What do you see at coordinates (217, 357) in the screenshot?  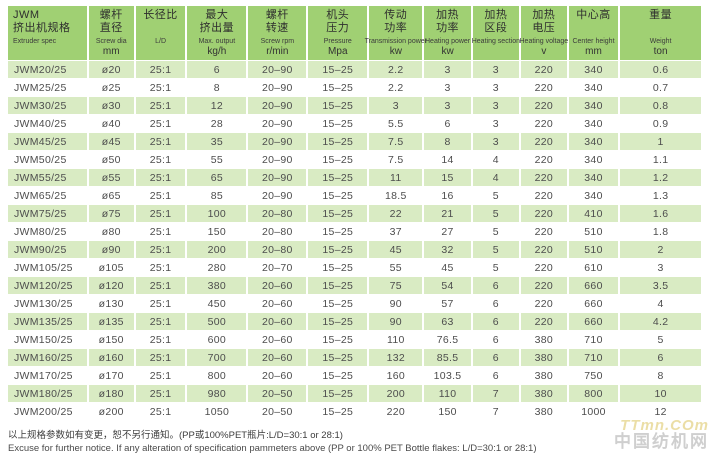 I see `cell-max-output: 700` at bounding box center [217, 357].